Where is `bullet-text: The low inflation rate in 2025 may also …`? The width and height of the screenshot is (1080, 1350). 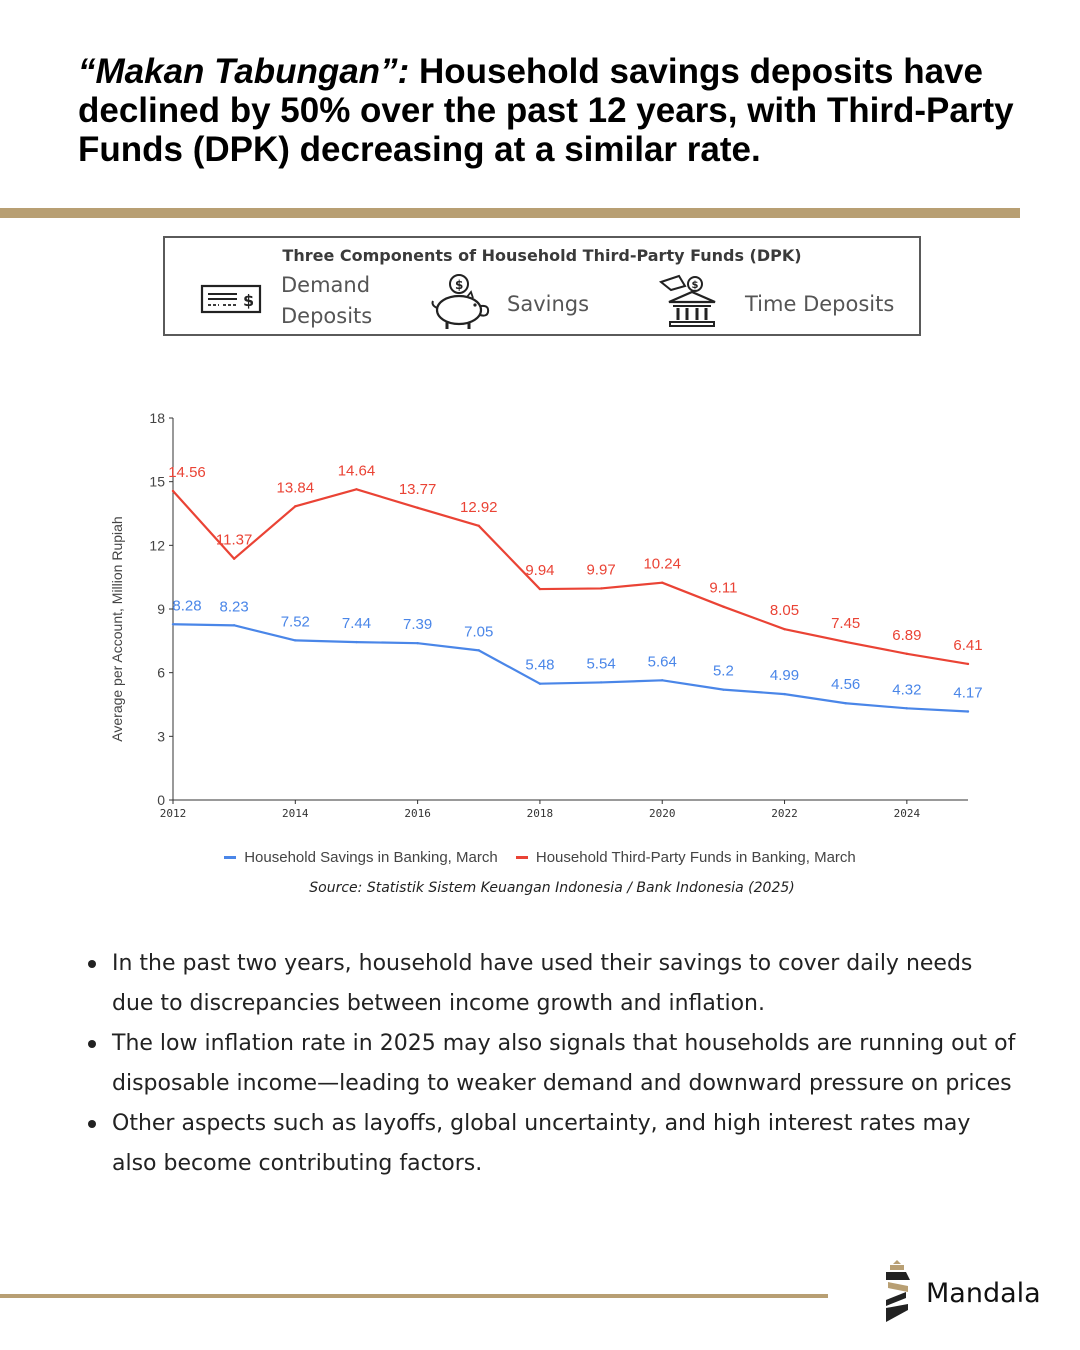 bullet-text: The low inflation rate in 2025 may also … is located at coordinates (564, 1063).